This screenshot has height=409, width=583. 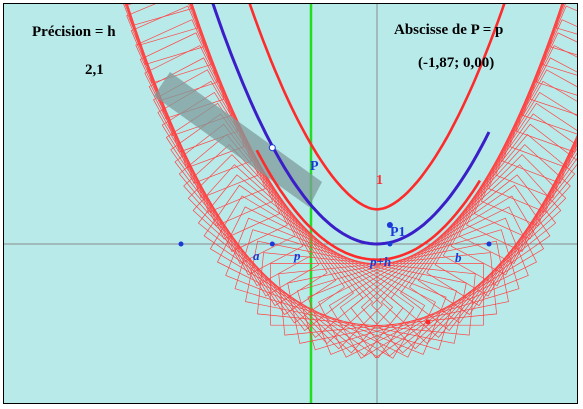 I want to click on label-p-plus-h: p+h, so click(x=380, y=261).